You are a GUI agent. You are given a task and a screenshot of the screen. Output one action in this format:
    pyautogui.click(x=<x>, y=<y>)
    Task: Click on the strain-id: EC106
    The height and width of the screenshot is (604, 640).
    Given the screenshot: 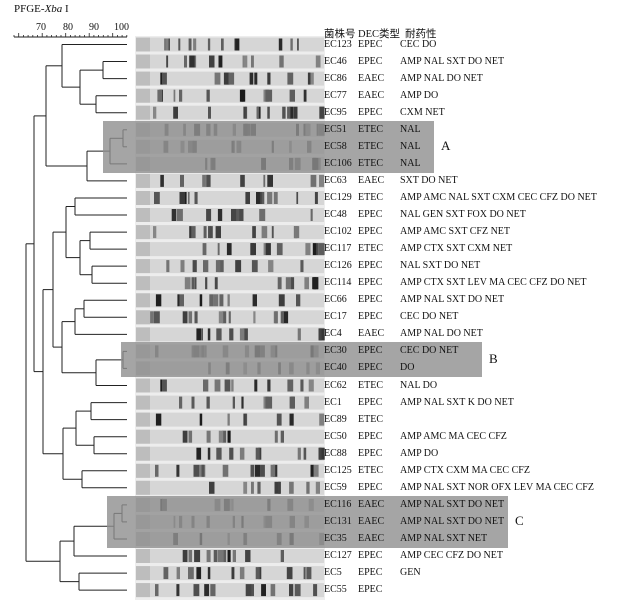 What is the action you would take?
    pyautogui.click(x=338, y=163)
    